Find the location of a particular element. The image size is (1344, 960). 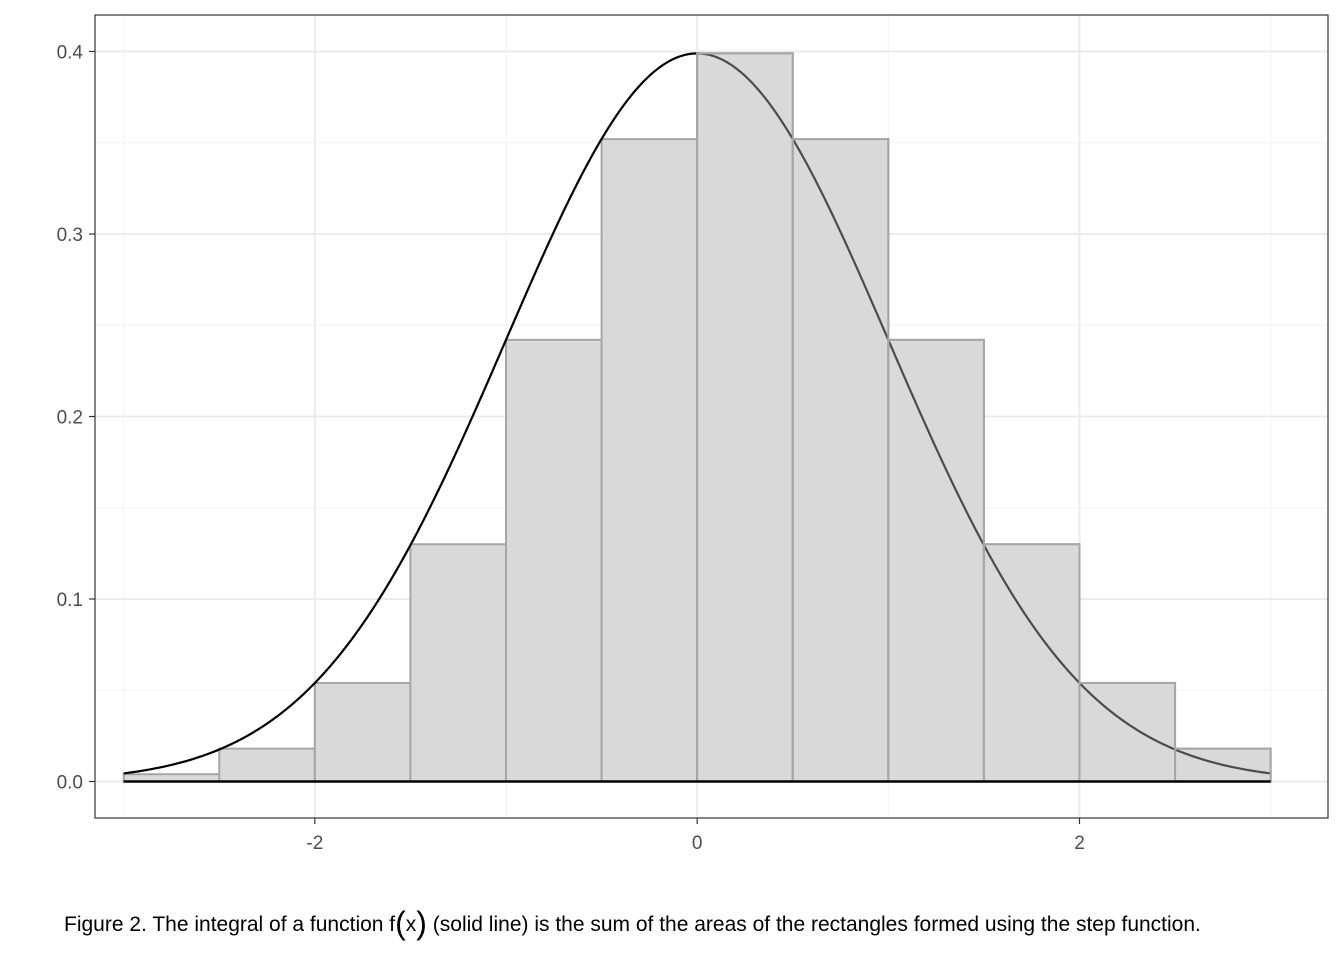

y-tick-label: 0.4 is located at coordinates (70, 53).